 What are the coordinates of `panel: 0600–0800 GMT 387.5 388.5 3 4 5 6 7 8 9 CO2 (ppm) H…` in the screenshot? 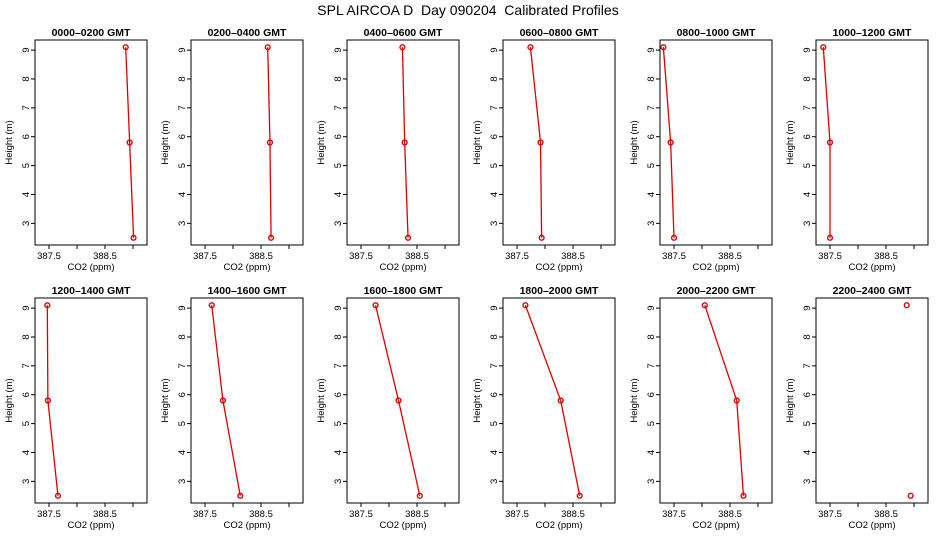 It's located at (544, 150).